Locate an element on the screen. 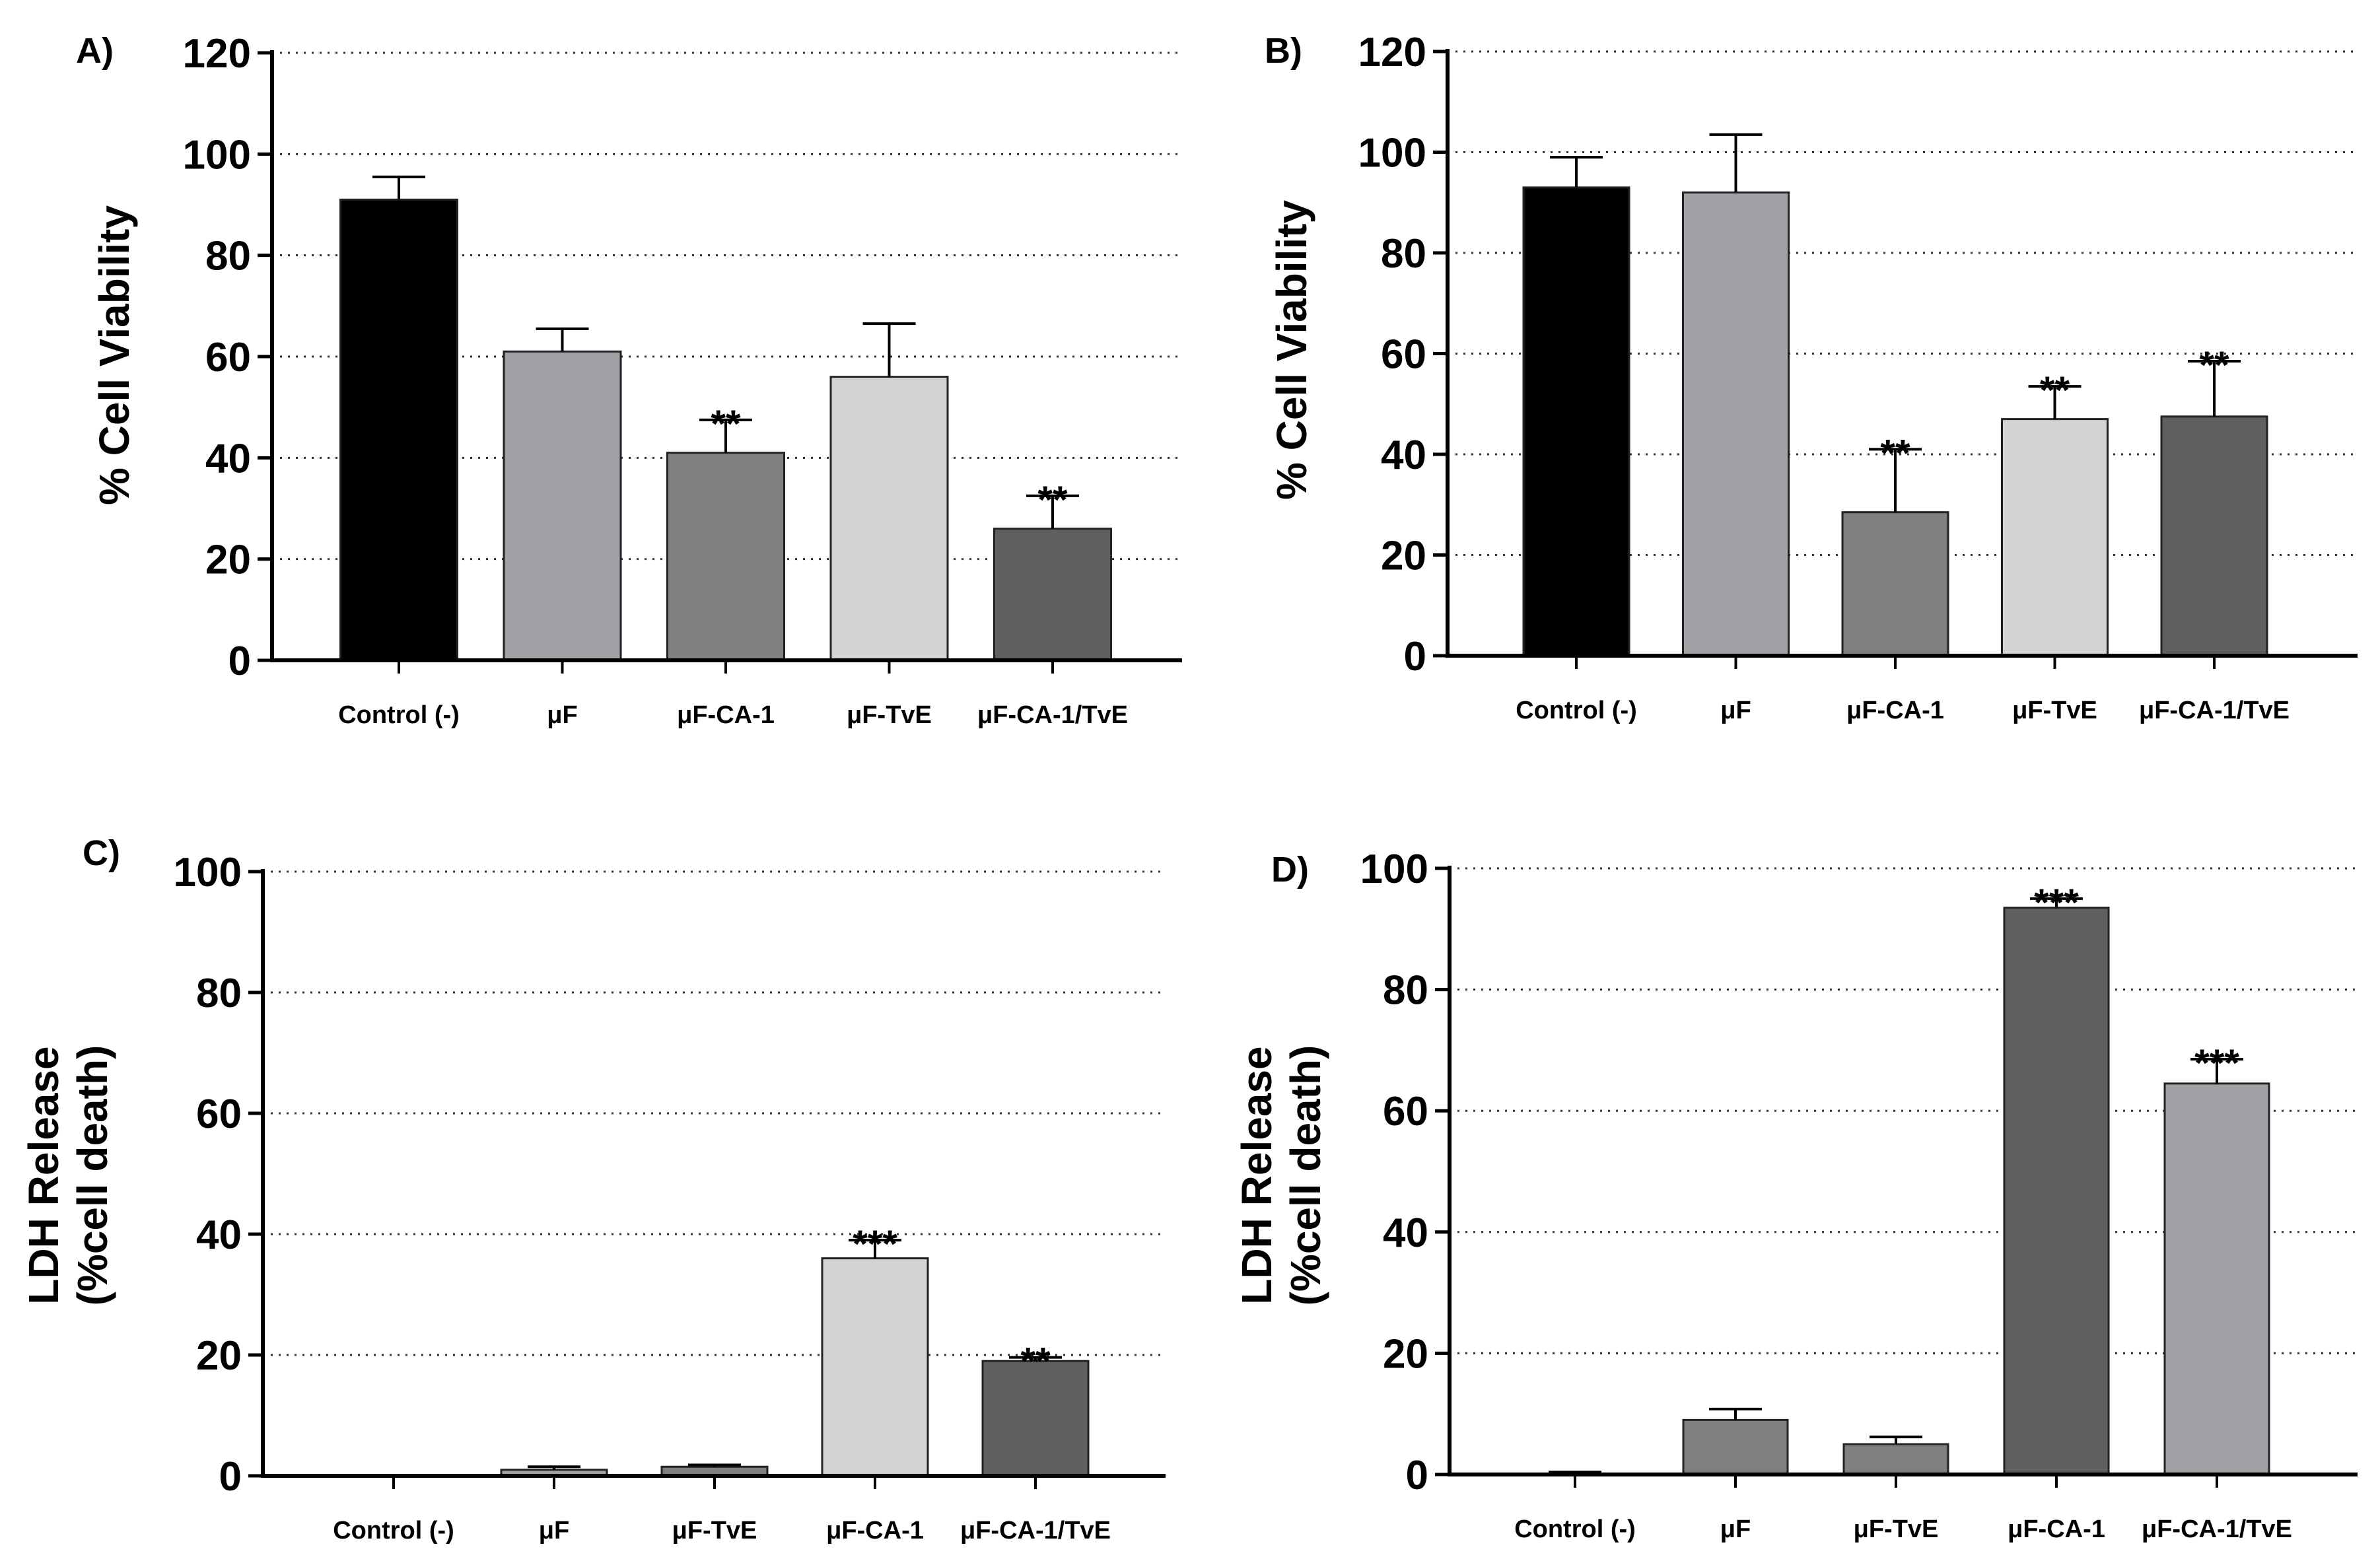  panel-letter: B) is located at coordinates (1283, 51).